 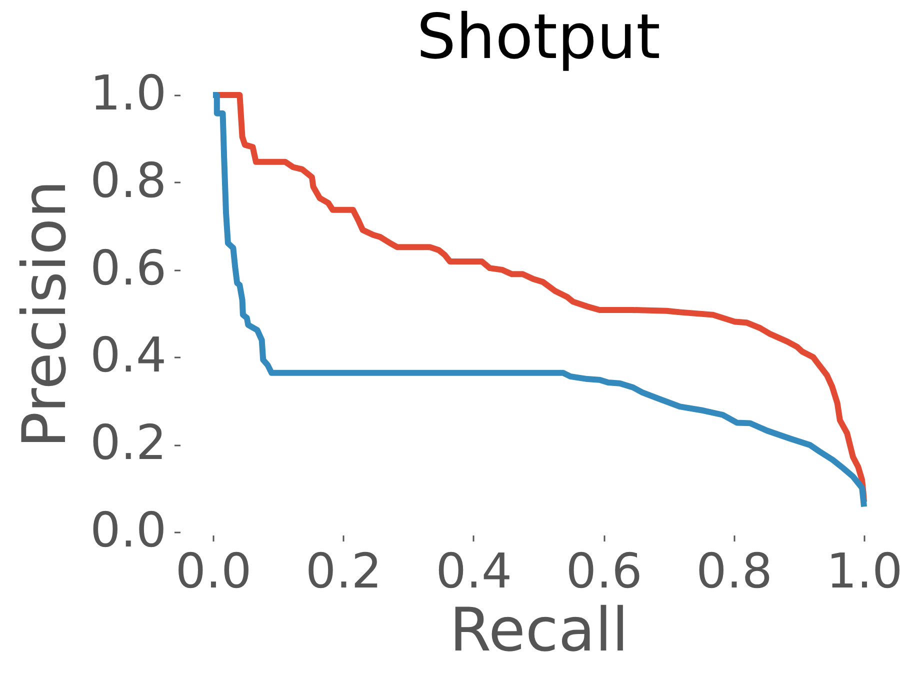 What do you see at coordinates (128, 268) in the screenshot?
I see `y-tick-label: 0.6` at bounding box center [128, 268].